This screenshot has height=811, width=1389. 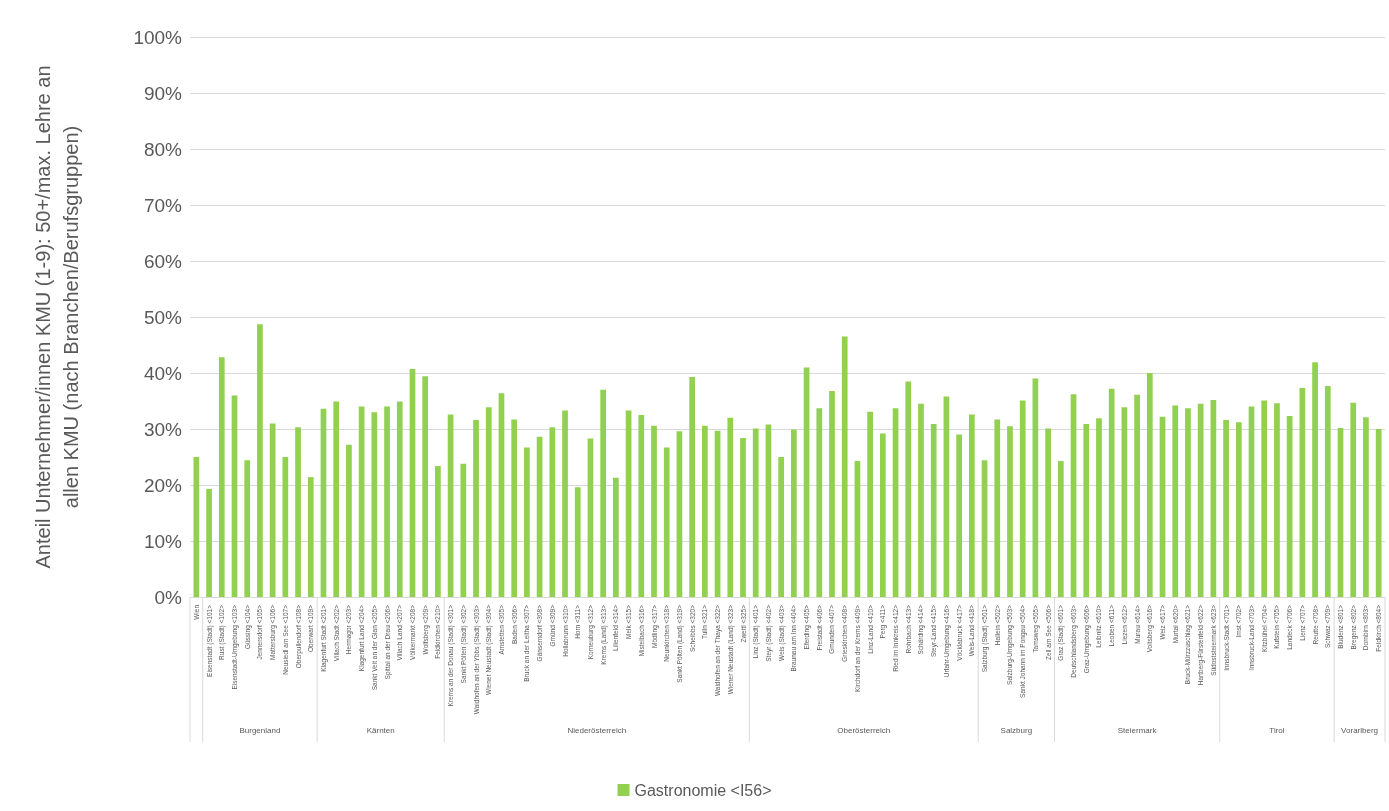 I want to click on text: Burgenland, so click(x=260, y=730).